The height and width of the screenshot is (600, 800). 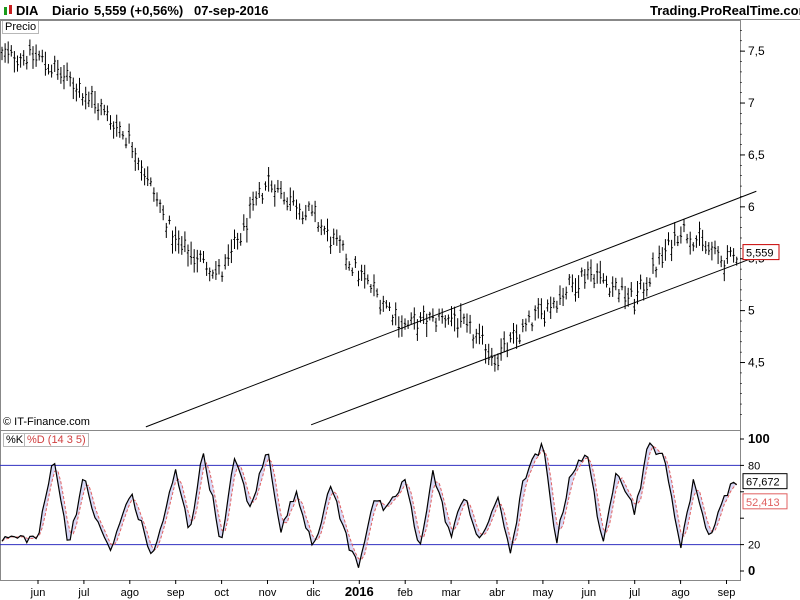 What do you see at coordinates (756, 51) in the screenshot?
I see `price-axis-tick-label: 7,5` at bounding box center [756, 51].